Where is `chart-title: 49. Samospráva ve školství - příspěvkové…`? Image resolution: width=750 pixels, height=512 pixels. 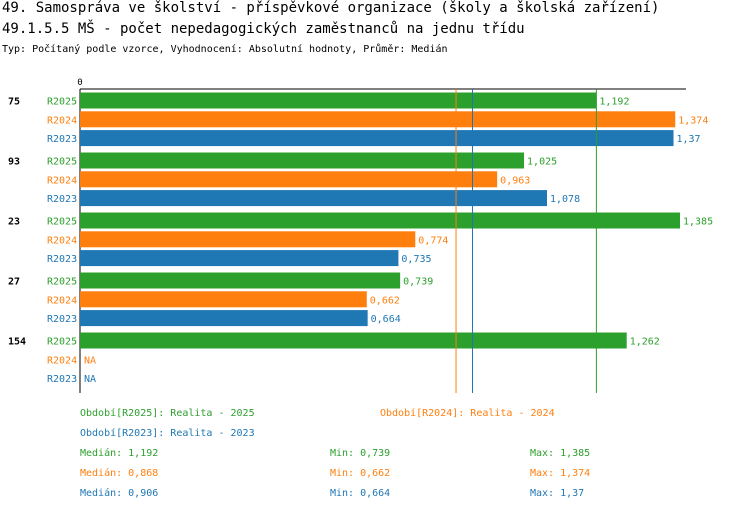 chart-title: 49. Samospráva ve školství - příspěvkové… is located at coordinates (331, 8).